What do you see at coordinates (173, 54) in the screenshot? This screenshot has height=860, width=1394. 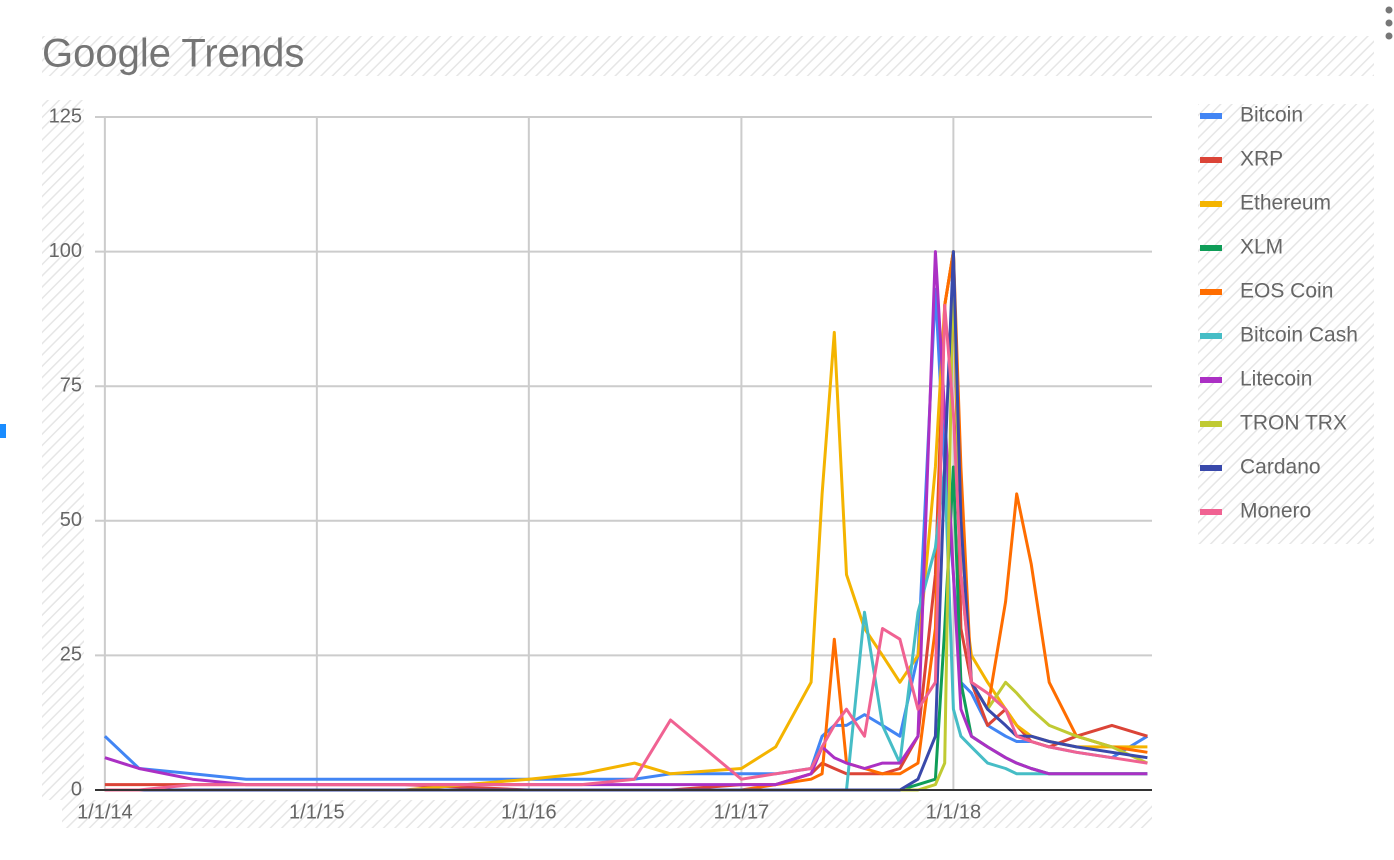 I see `chart-title: Google Trends` at bounding box center [173, 54].